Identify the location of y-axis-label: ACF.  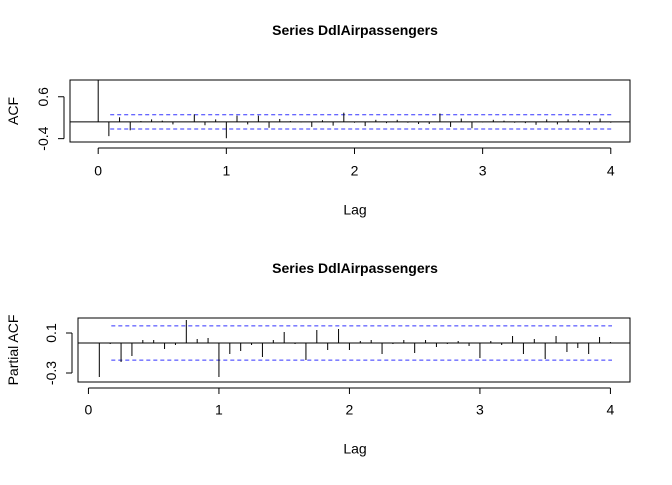
(13, 111).